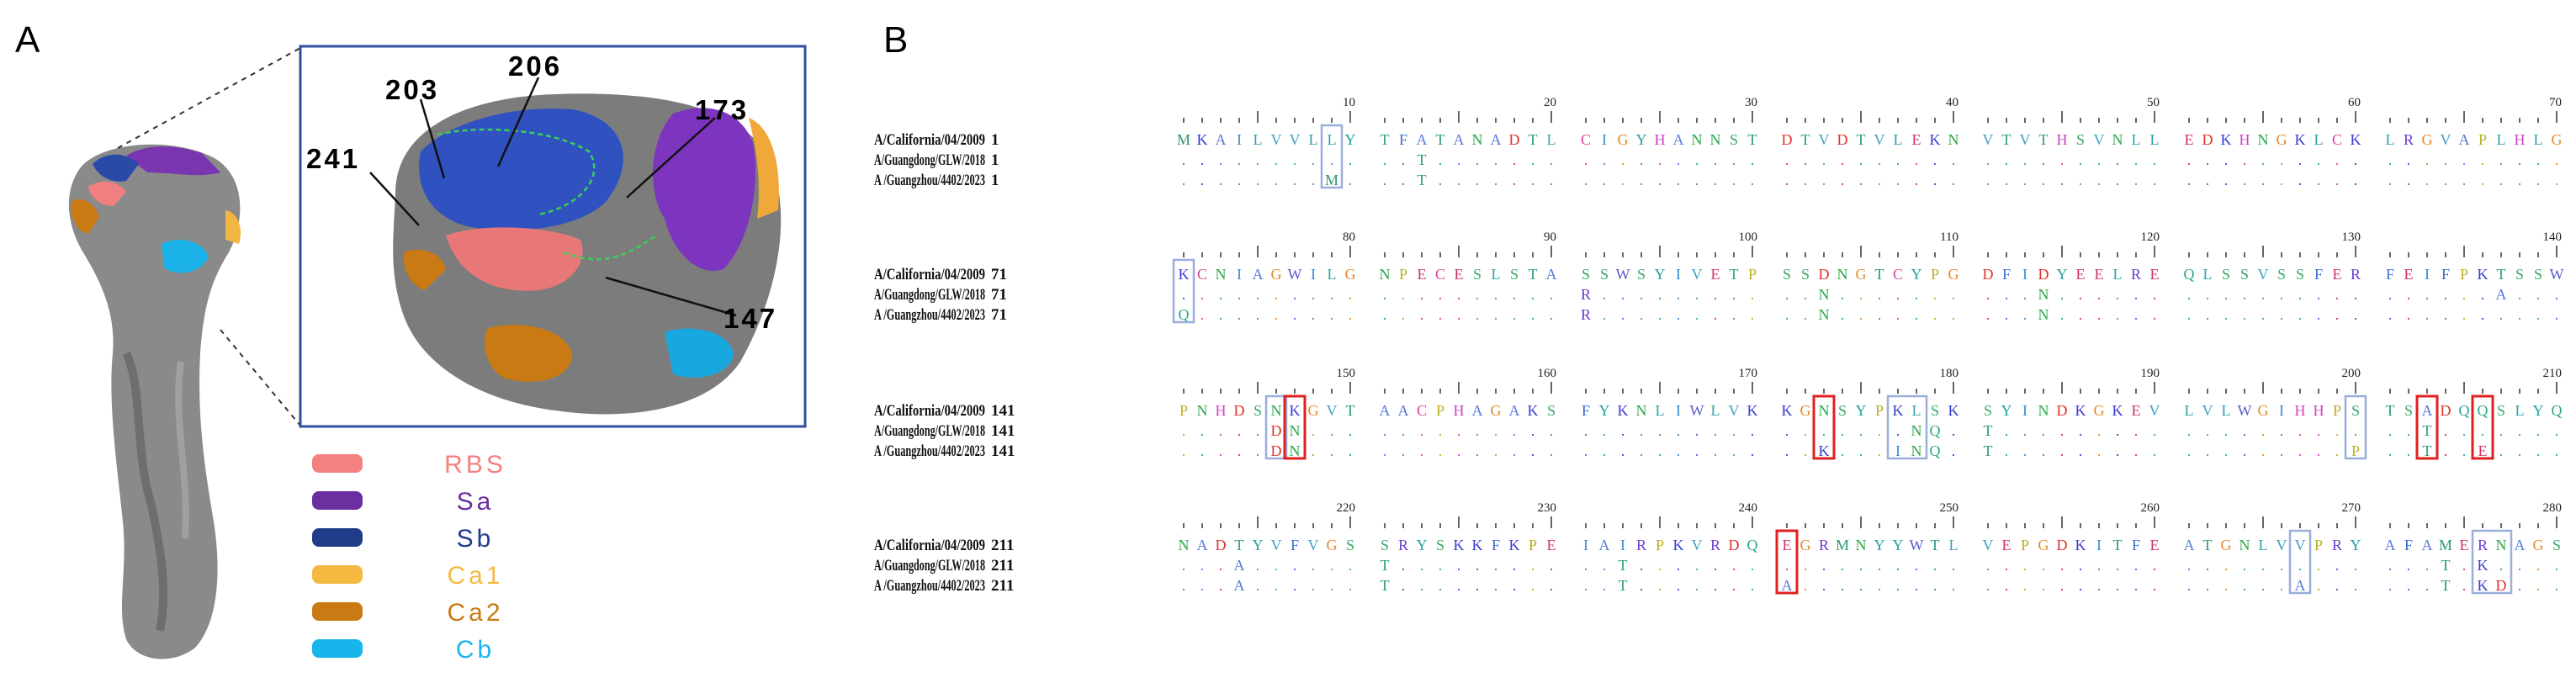 The height and width of the screenshot is (683, 2576). I want to click on position-label: 170, so click(1749, 373).